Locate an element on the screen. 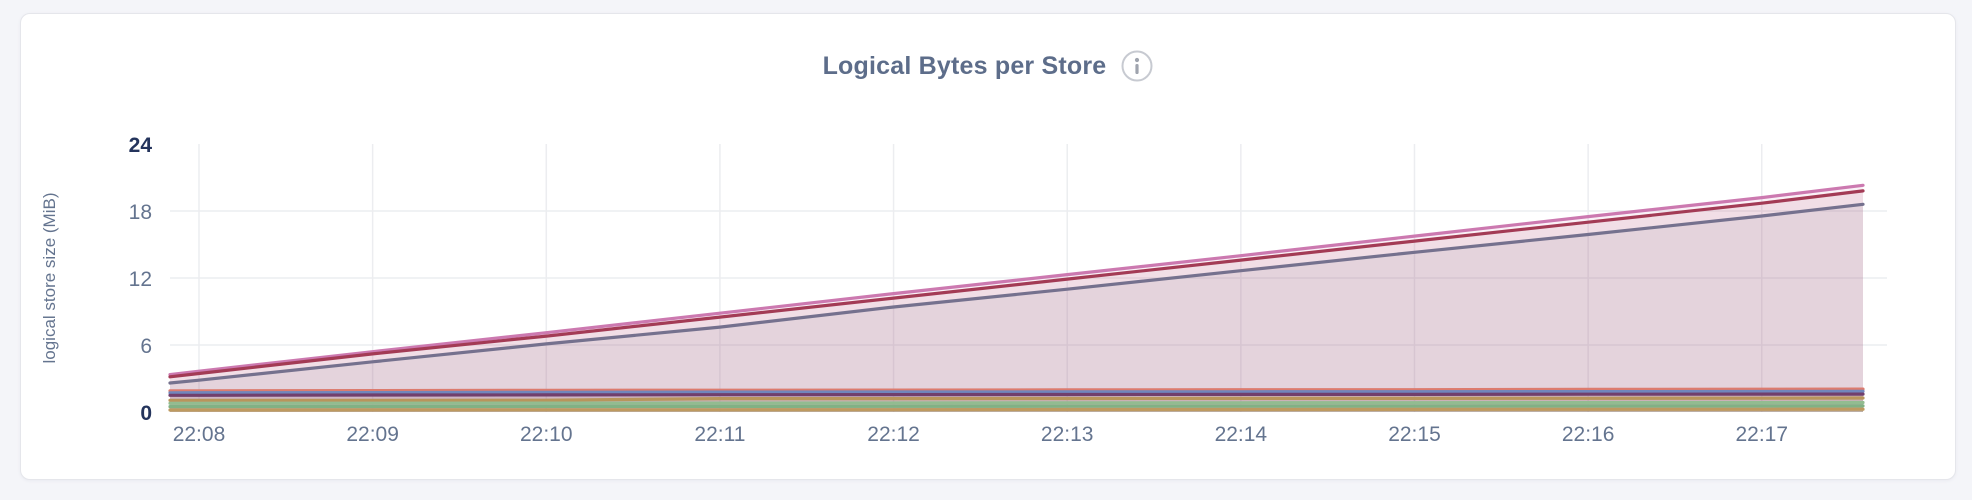 This screenshot has width=1972, height=500. x-tick-label: 22:10 is located at coordinates (546, 434).